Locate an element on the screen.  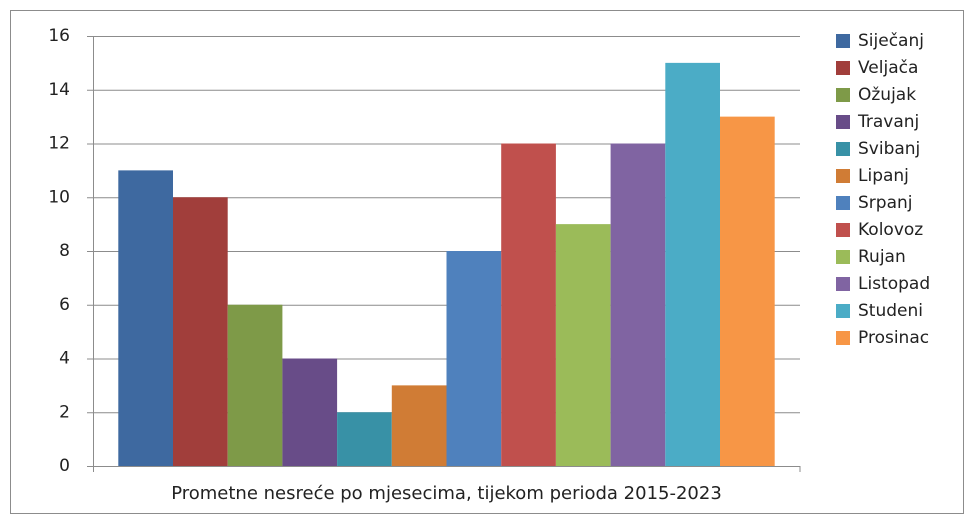
legend-label: Srpanj is located at coordinates (885, 203).